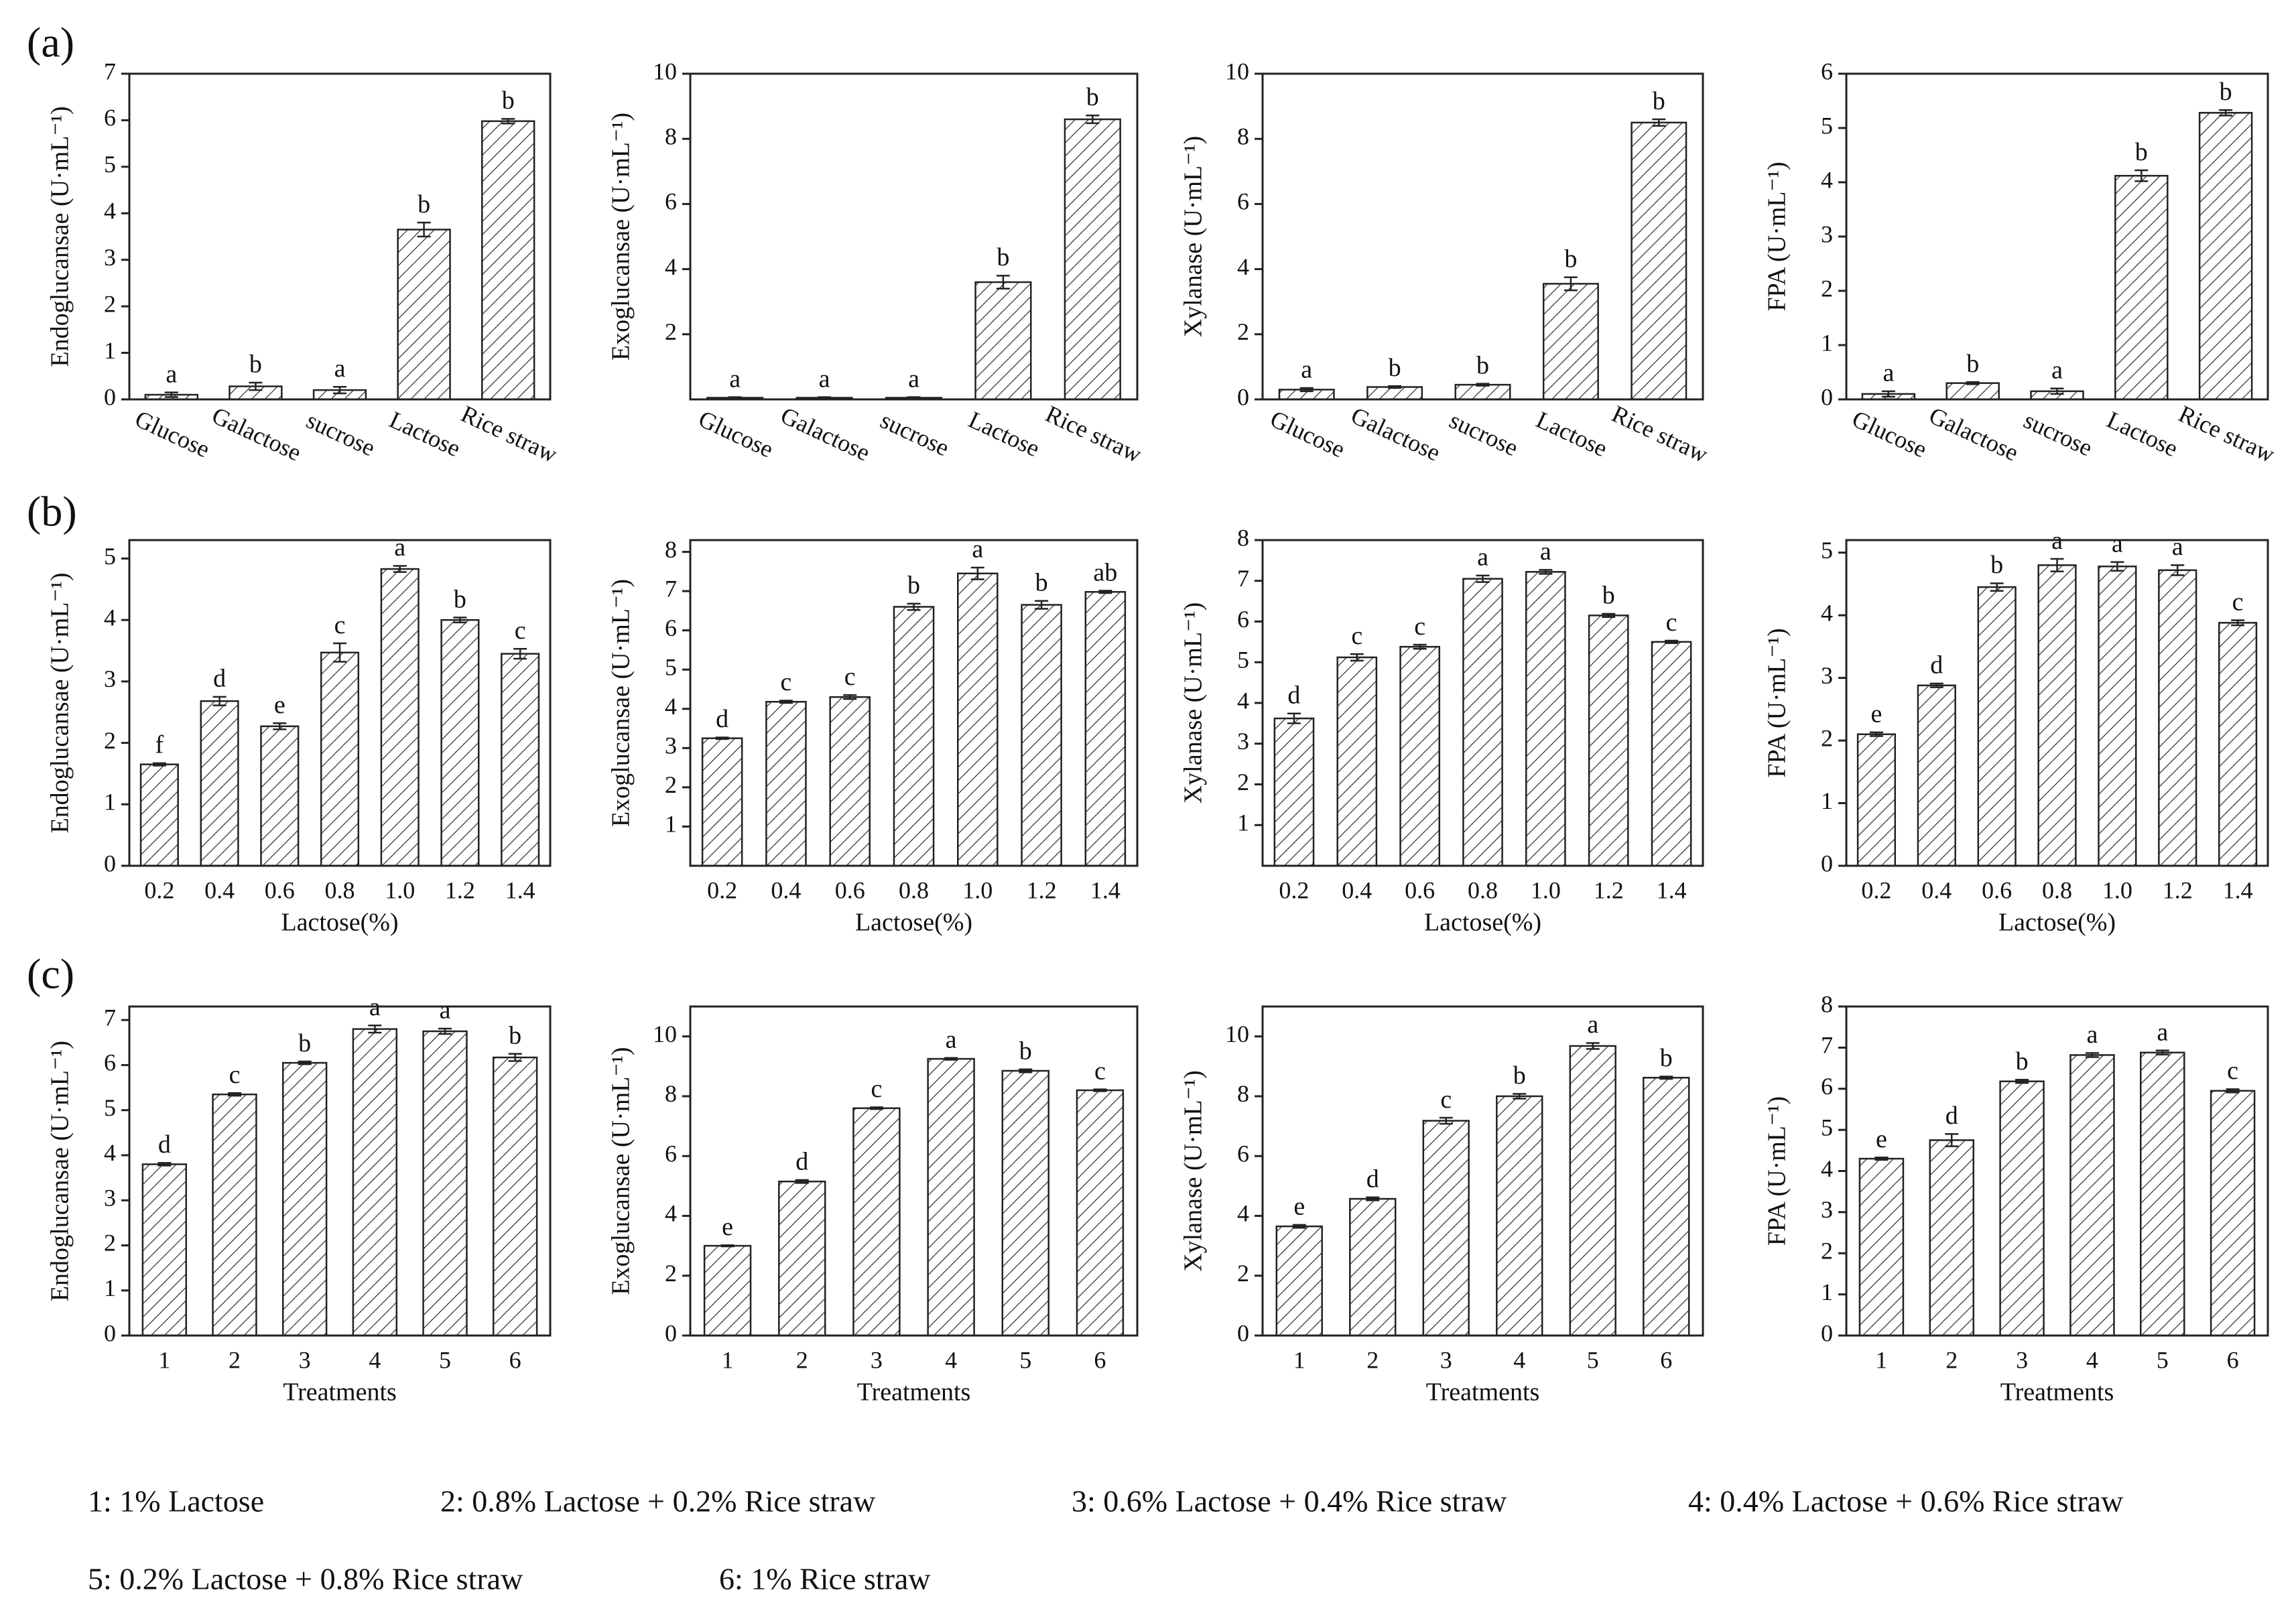  What do you see at coordinates (305, 1579) in the screenshot?
I see `note: 5: 0.2% Lactose + 0.8% Rice straw` at bounding box center [305, 1579].